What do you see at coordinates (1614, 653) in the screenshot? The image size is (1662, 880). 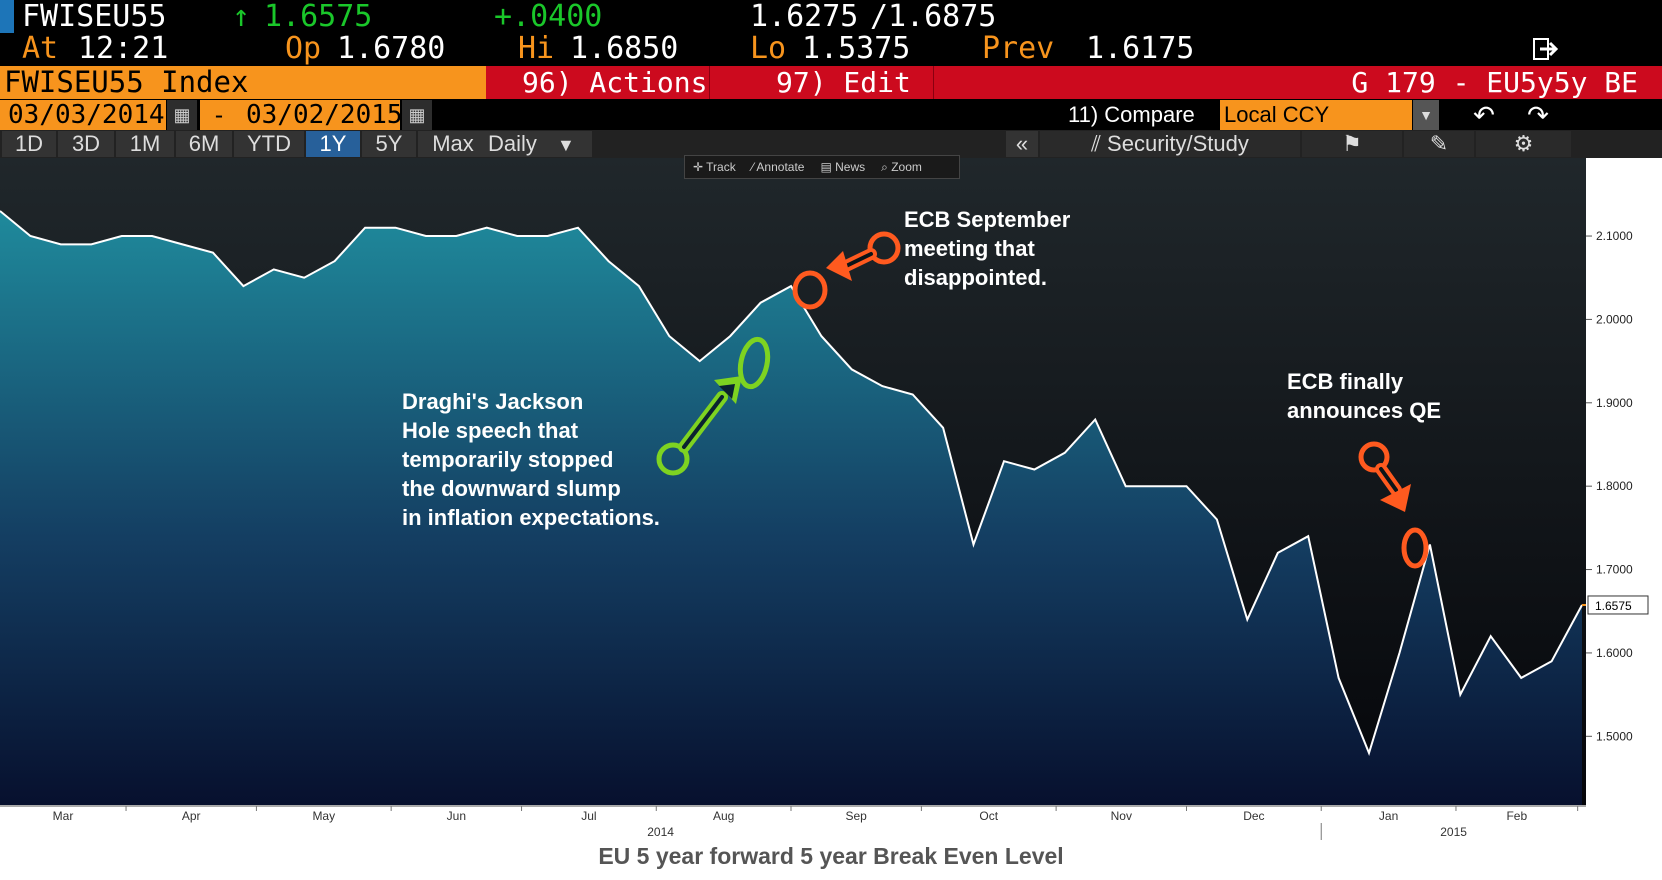 I see `y-tick-label: 1.6000` at bounding box center [1614, 653].